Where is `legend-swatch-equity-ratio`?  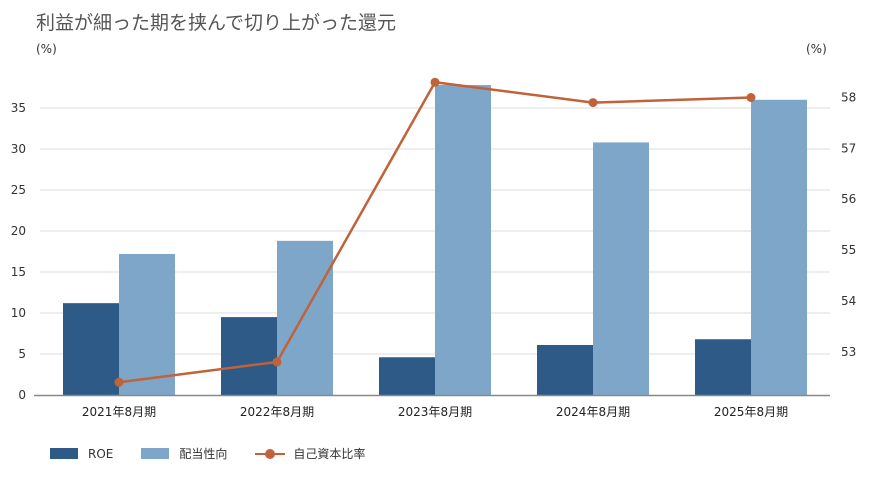
legend-swatch-equity-ratio is located at coordinates (270, 454).